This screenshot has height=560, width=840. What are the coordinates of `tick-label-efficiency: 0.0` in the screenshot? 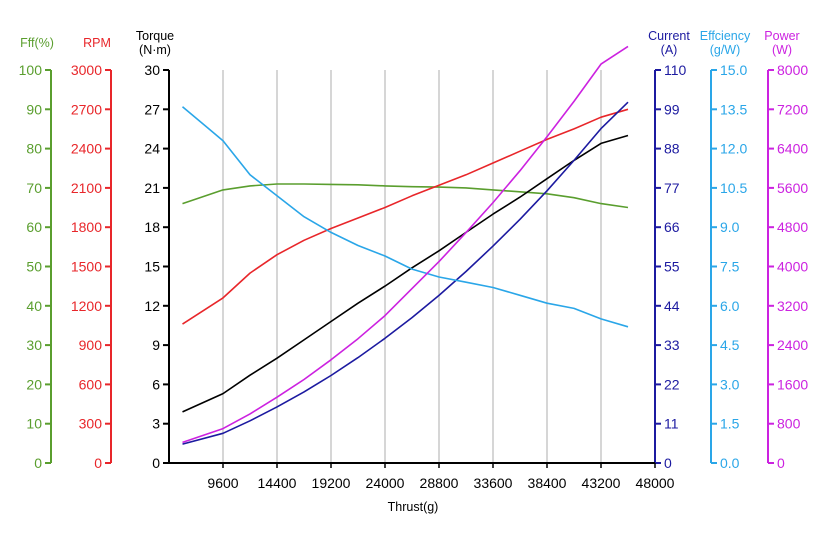 It's located at (730, 463).